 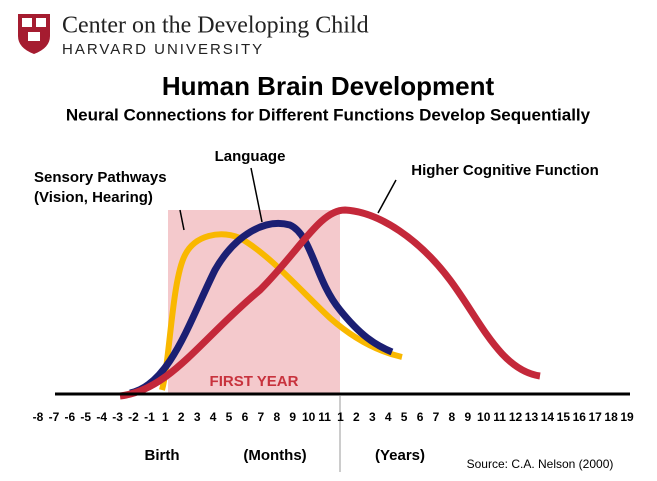 What do you see at coordinates (93, 197) in the screenshot?
I see `sensory-detail: (Vision, Hearing)` at bounding box center [93, 197].